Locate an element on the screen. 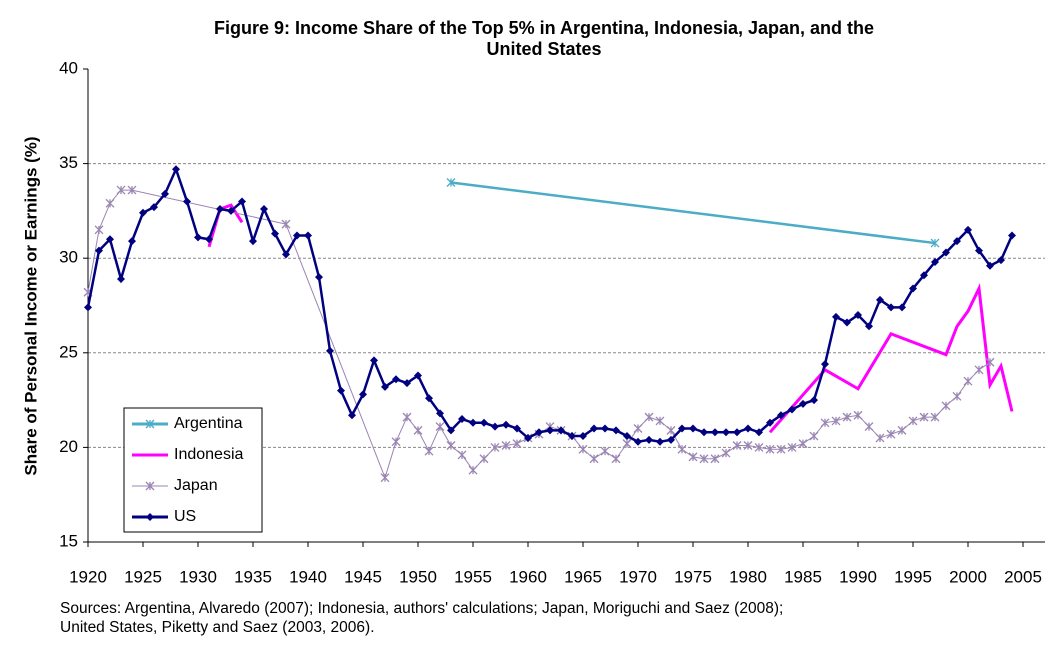 The width and height of the screenshot is (1064, 646). series-line is located at coordinates (693, 213).